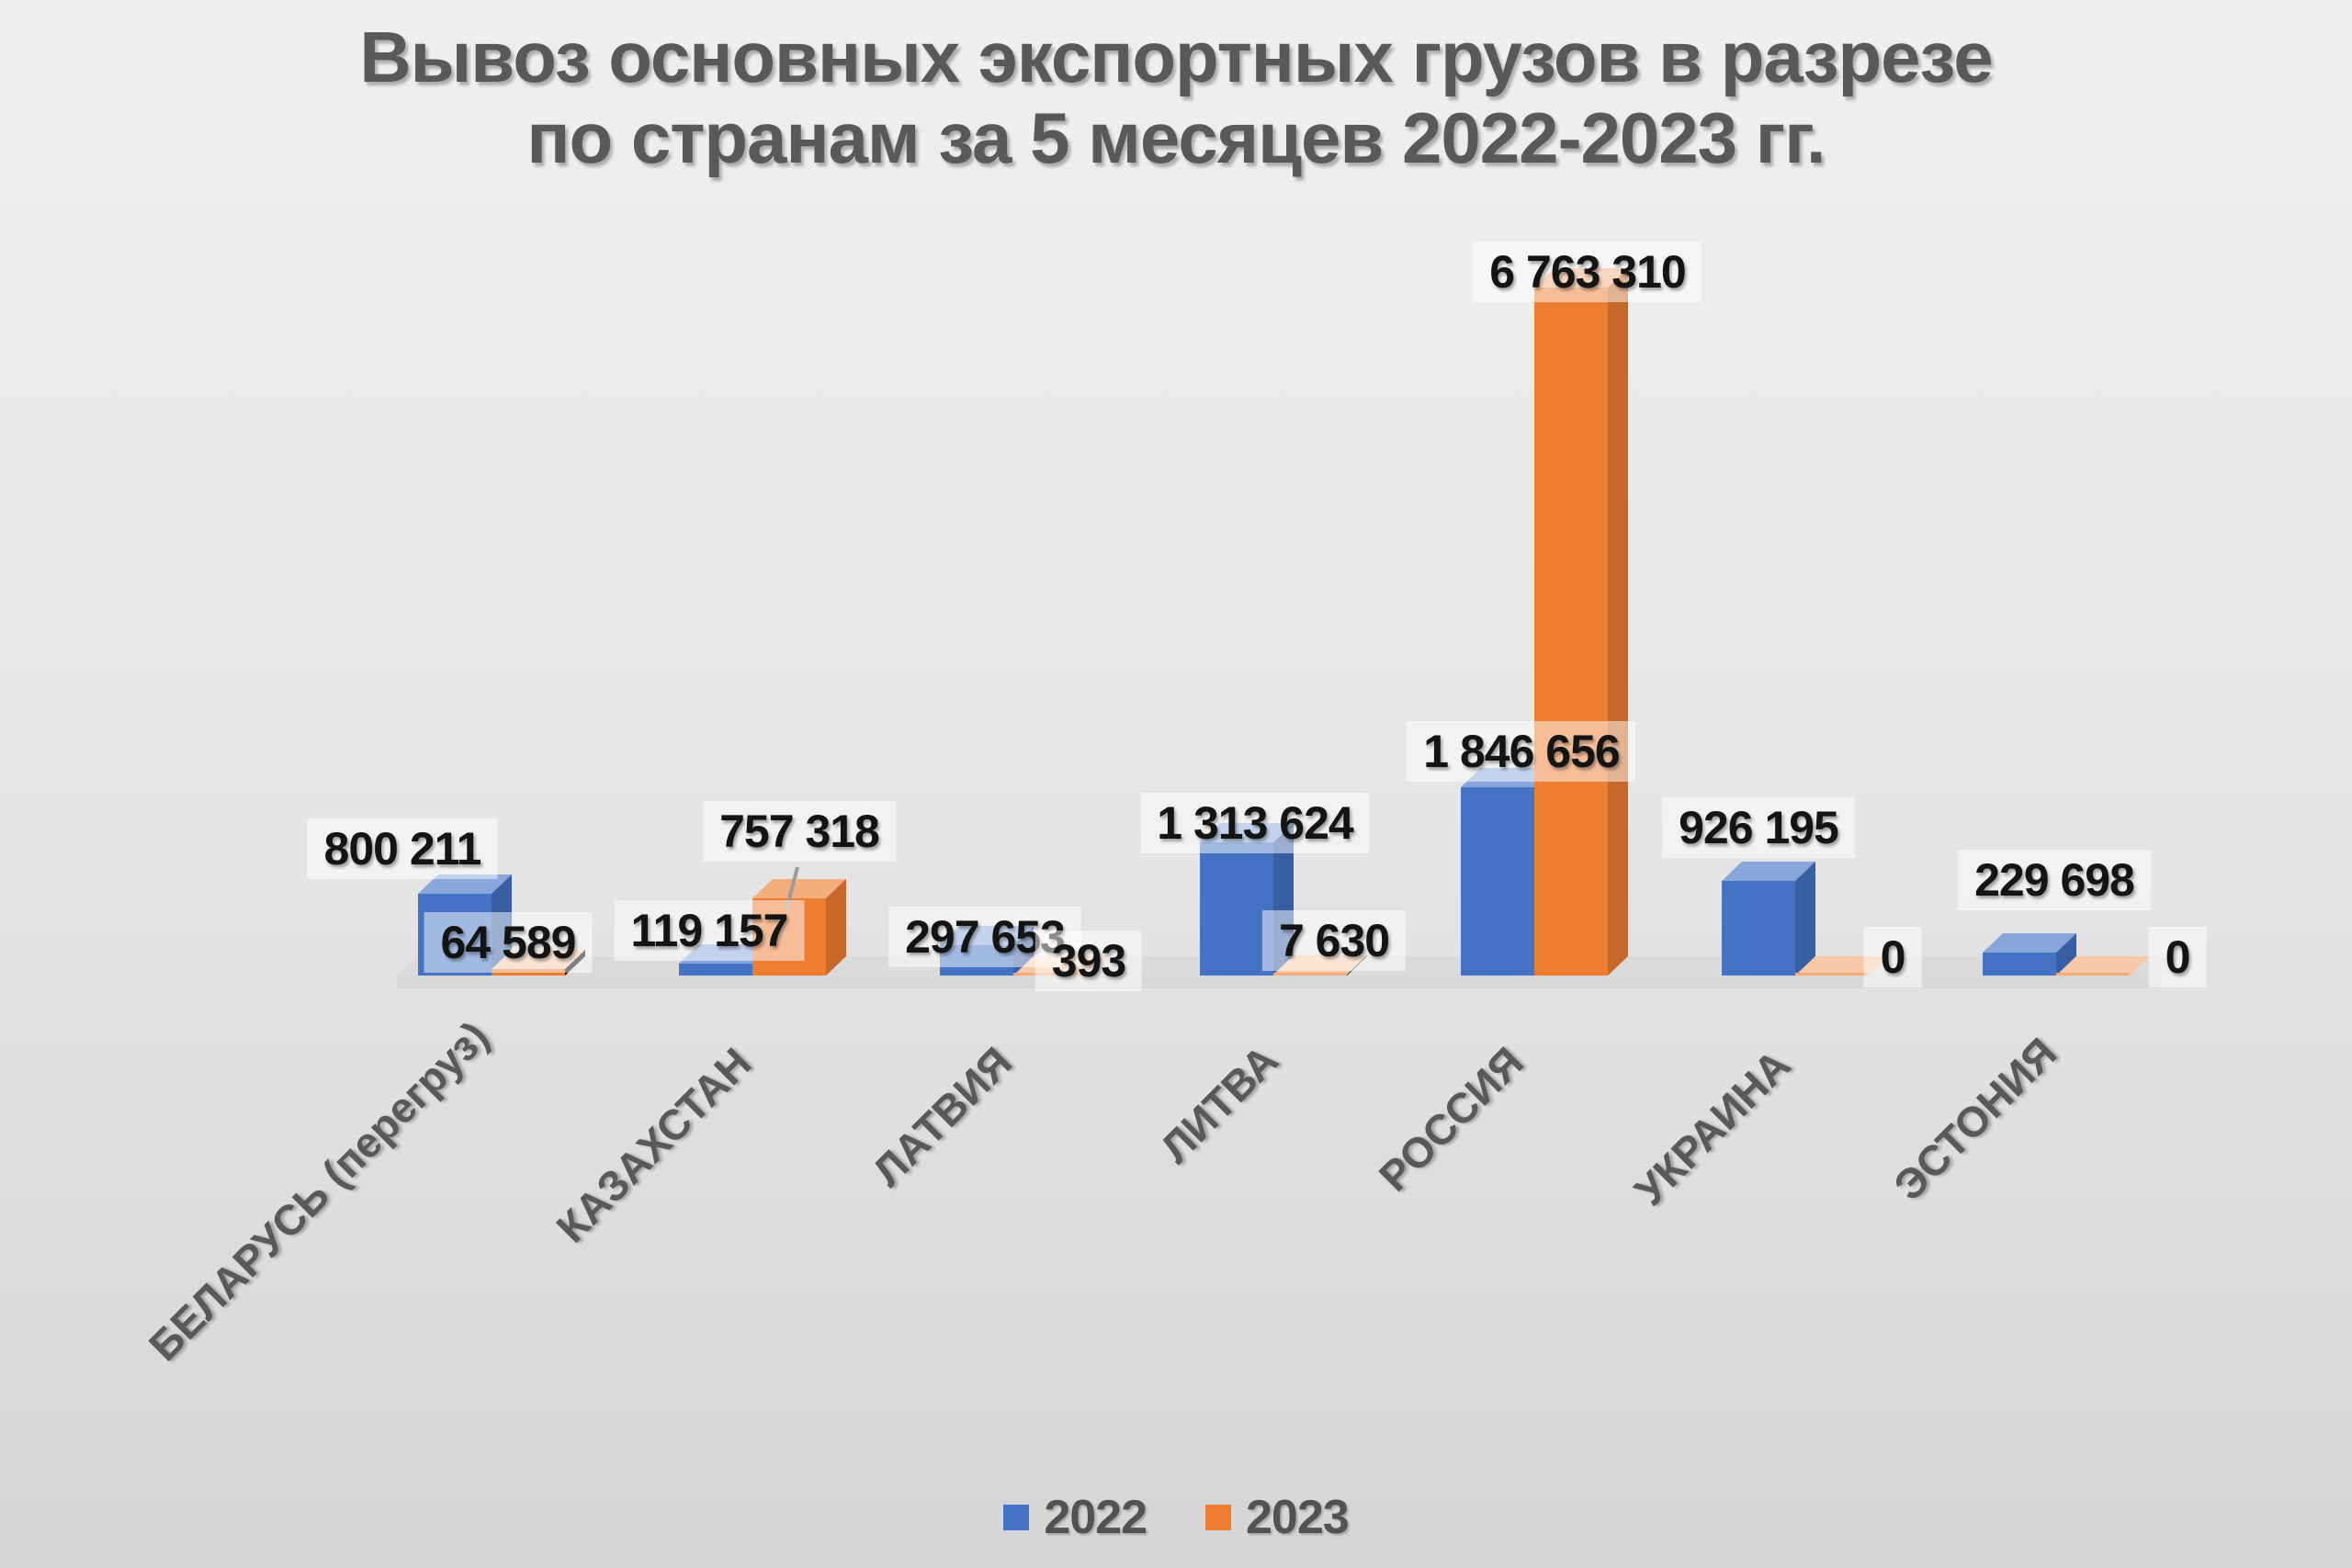 Image resolution: width=2352 pixels, height=1568 pixels. What do you see at coordinates (465, 884) in the screenshot?
I see `bar-2022-0-top` at bounding box center [465, 884].